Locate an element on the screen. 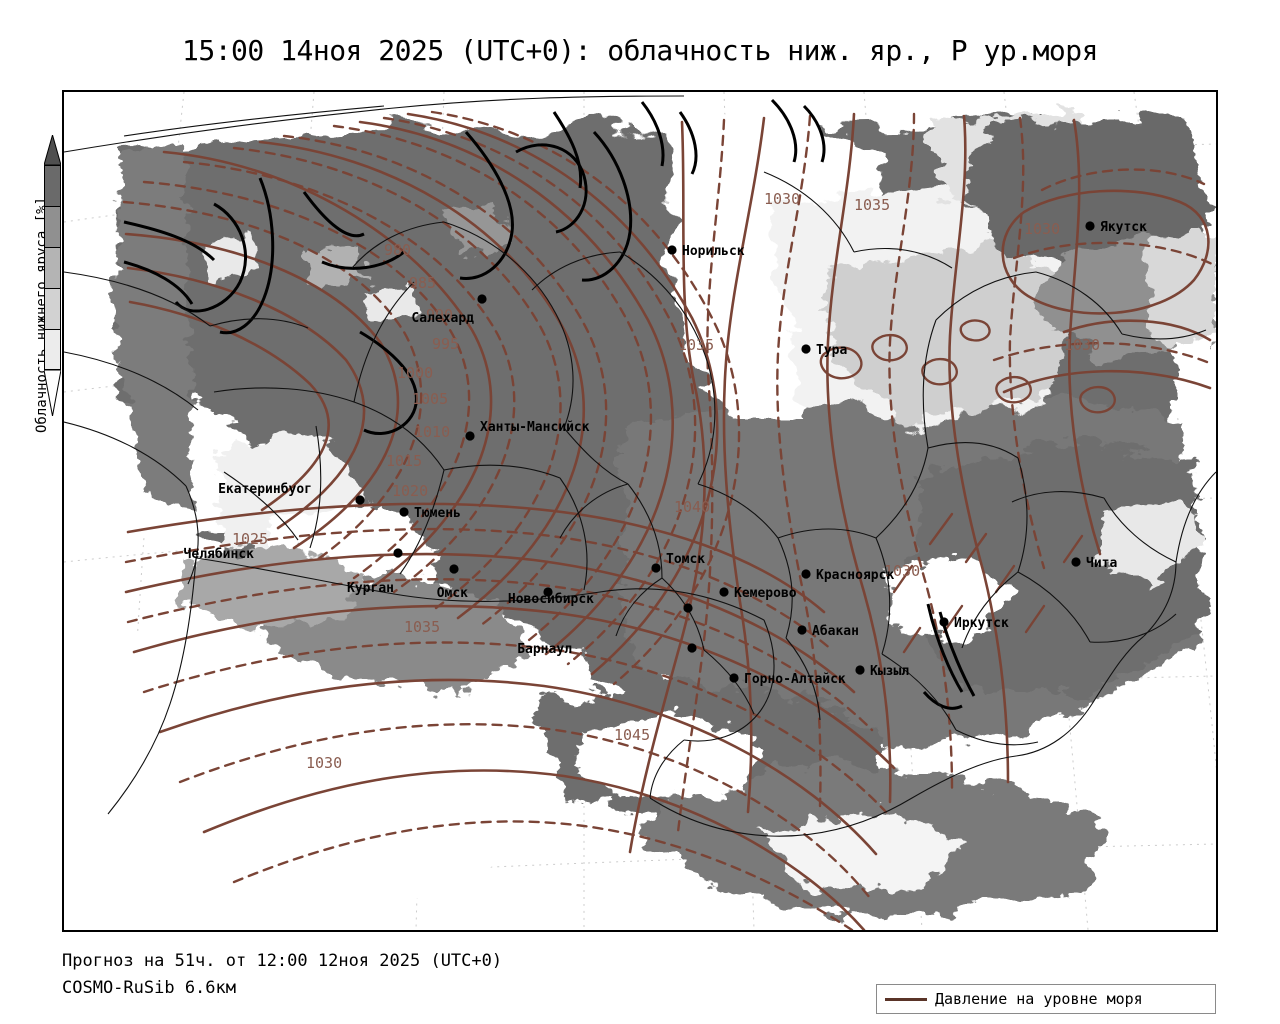 The width and height of the screenshot is (1280, 1024). city-marker: Омск is located at coordinates (495, 593).